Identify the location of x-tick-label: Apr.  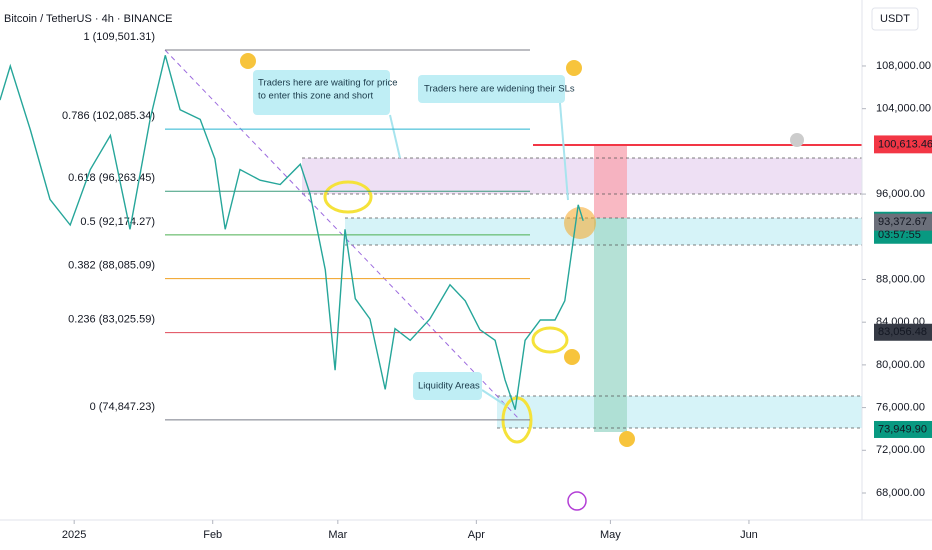
(476, 535).